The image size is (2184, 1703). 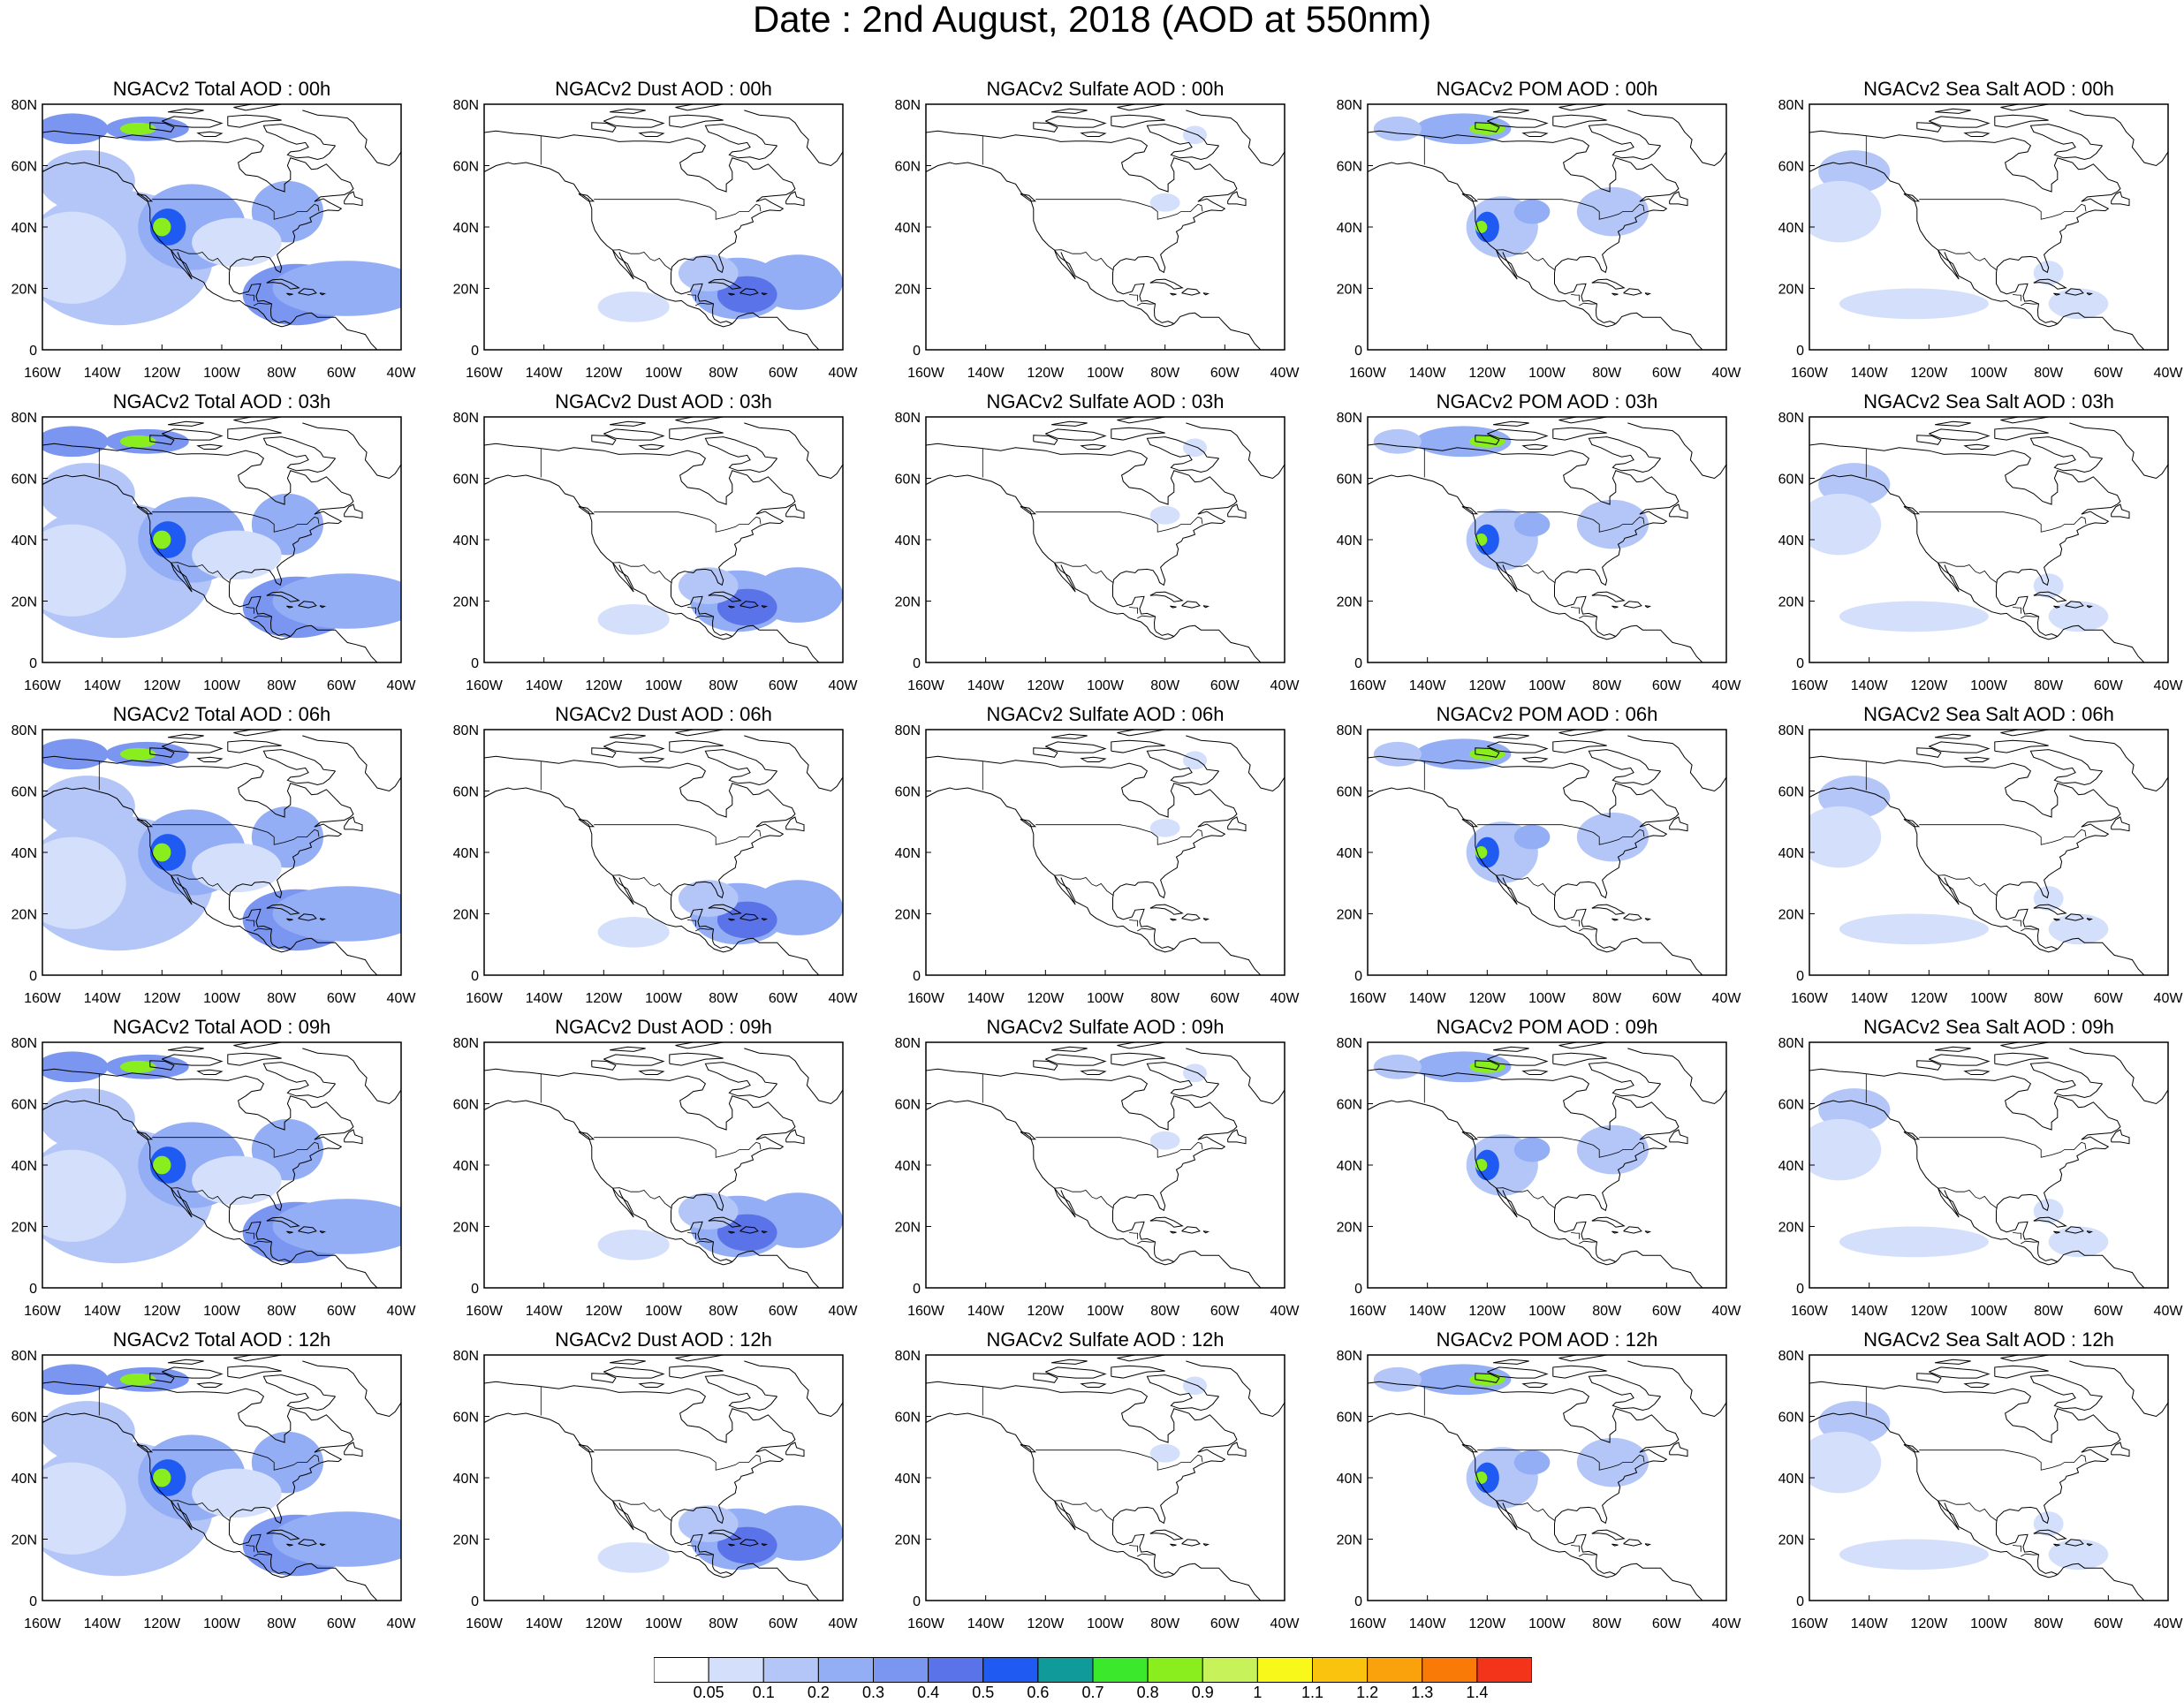 What do you see at coordinates (901, 1670) in the screenshot?
I see `colorbar-swatch` at bounding box center [901, 1670].